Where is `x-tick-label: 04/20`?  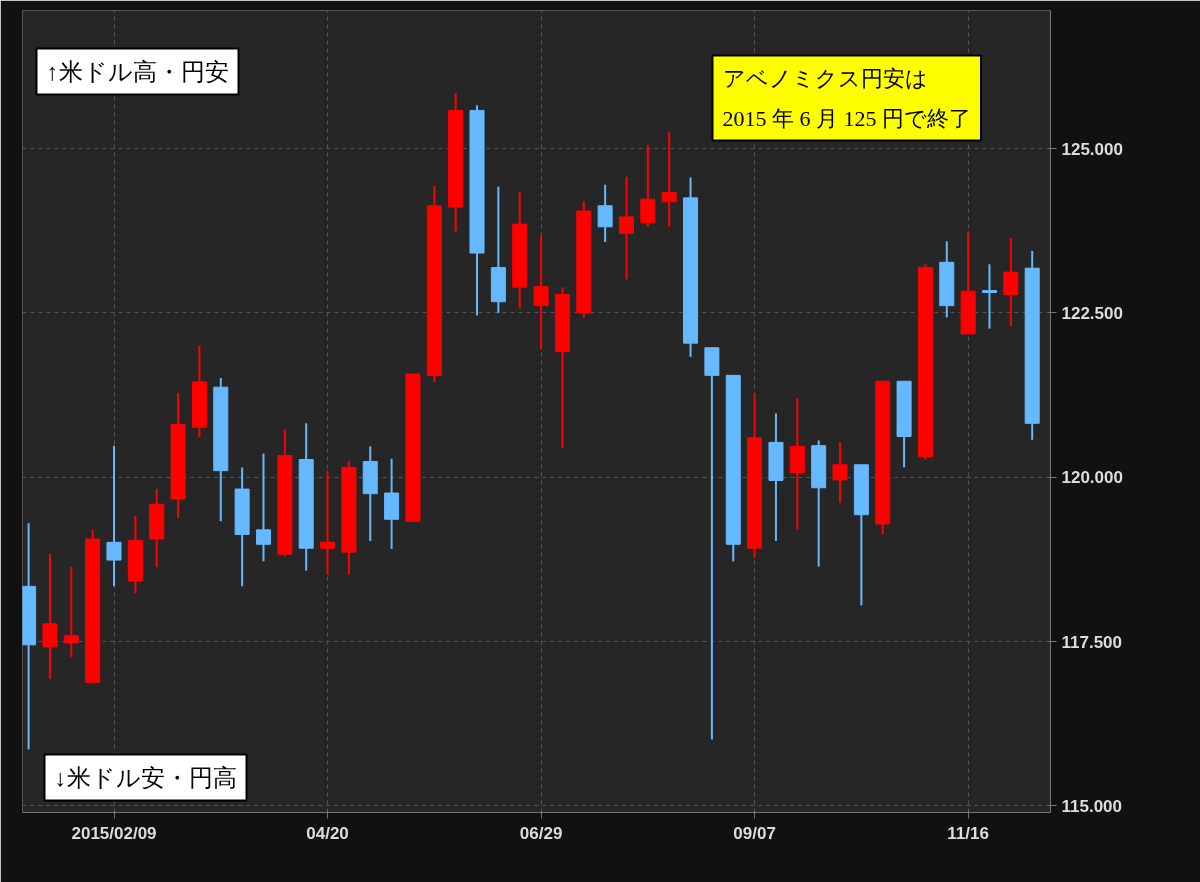 x-tick-label: 04/20 is located at coordinates (327, 833).